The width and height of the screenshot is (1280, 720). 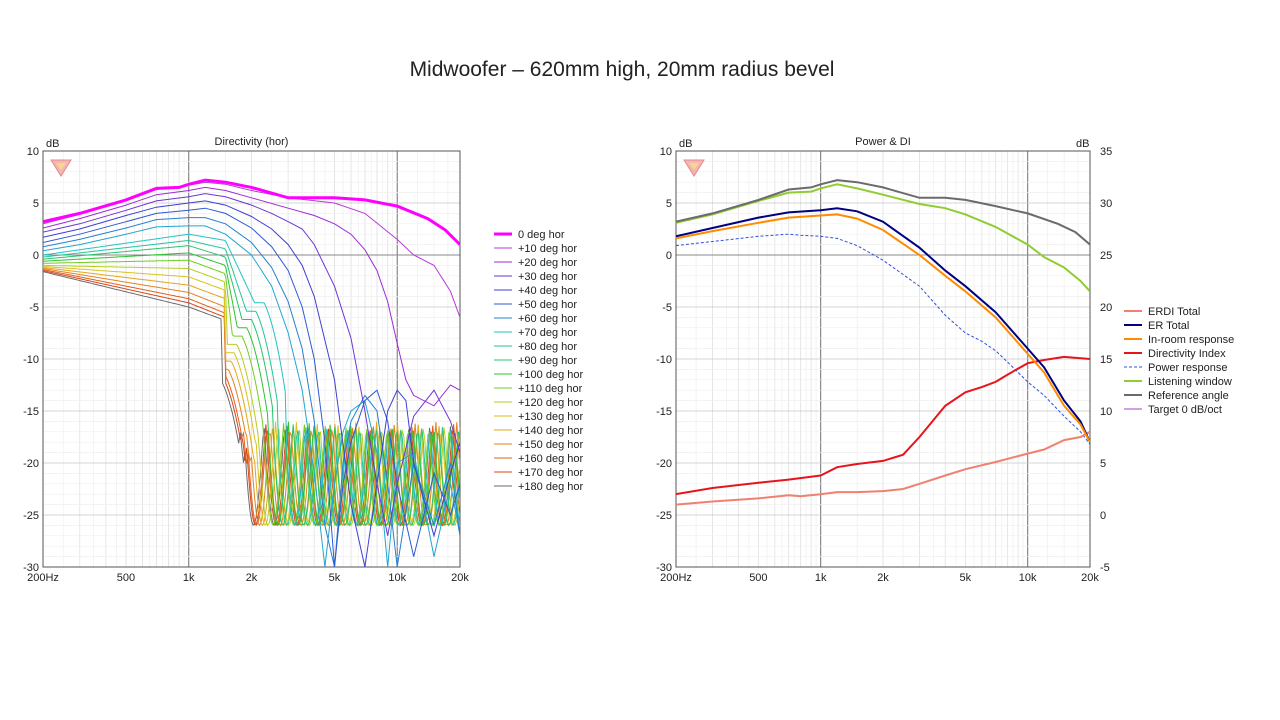 I want to click on series-line-power-response, so click(x=883, y=339).